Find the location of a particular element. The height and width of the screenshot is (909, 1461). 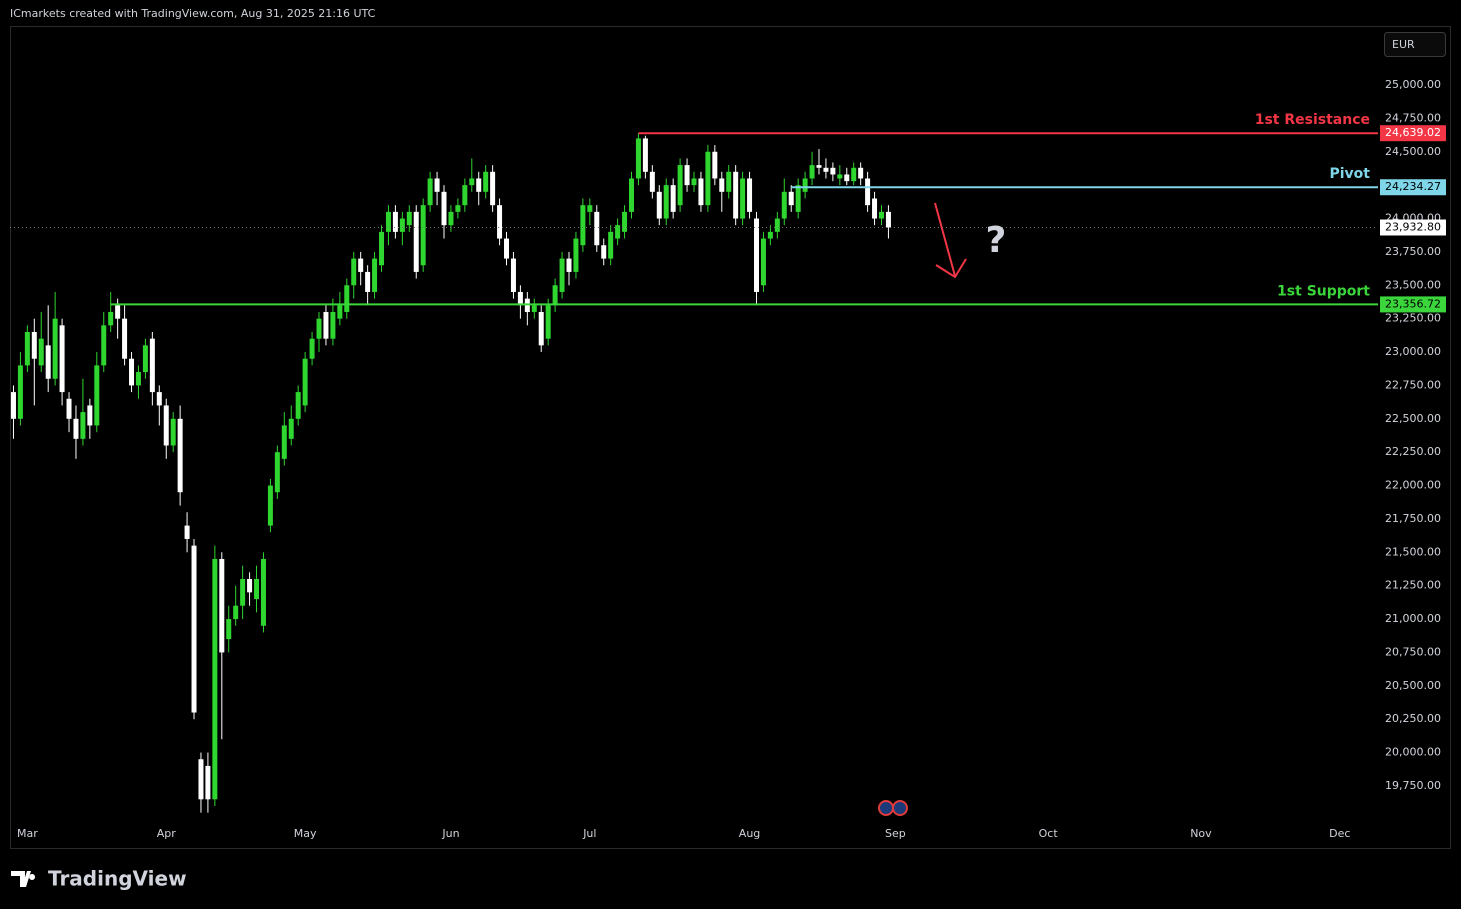

brand: TradingView is located at coordinates (99, 879).